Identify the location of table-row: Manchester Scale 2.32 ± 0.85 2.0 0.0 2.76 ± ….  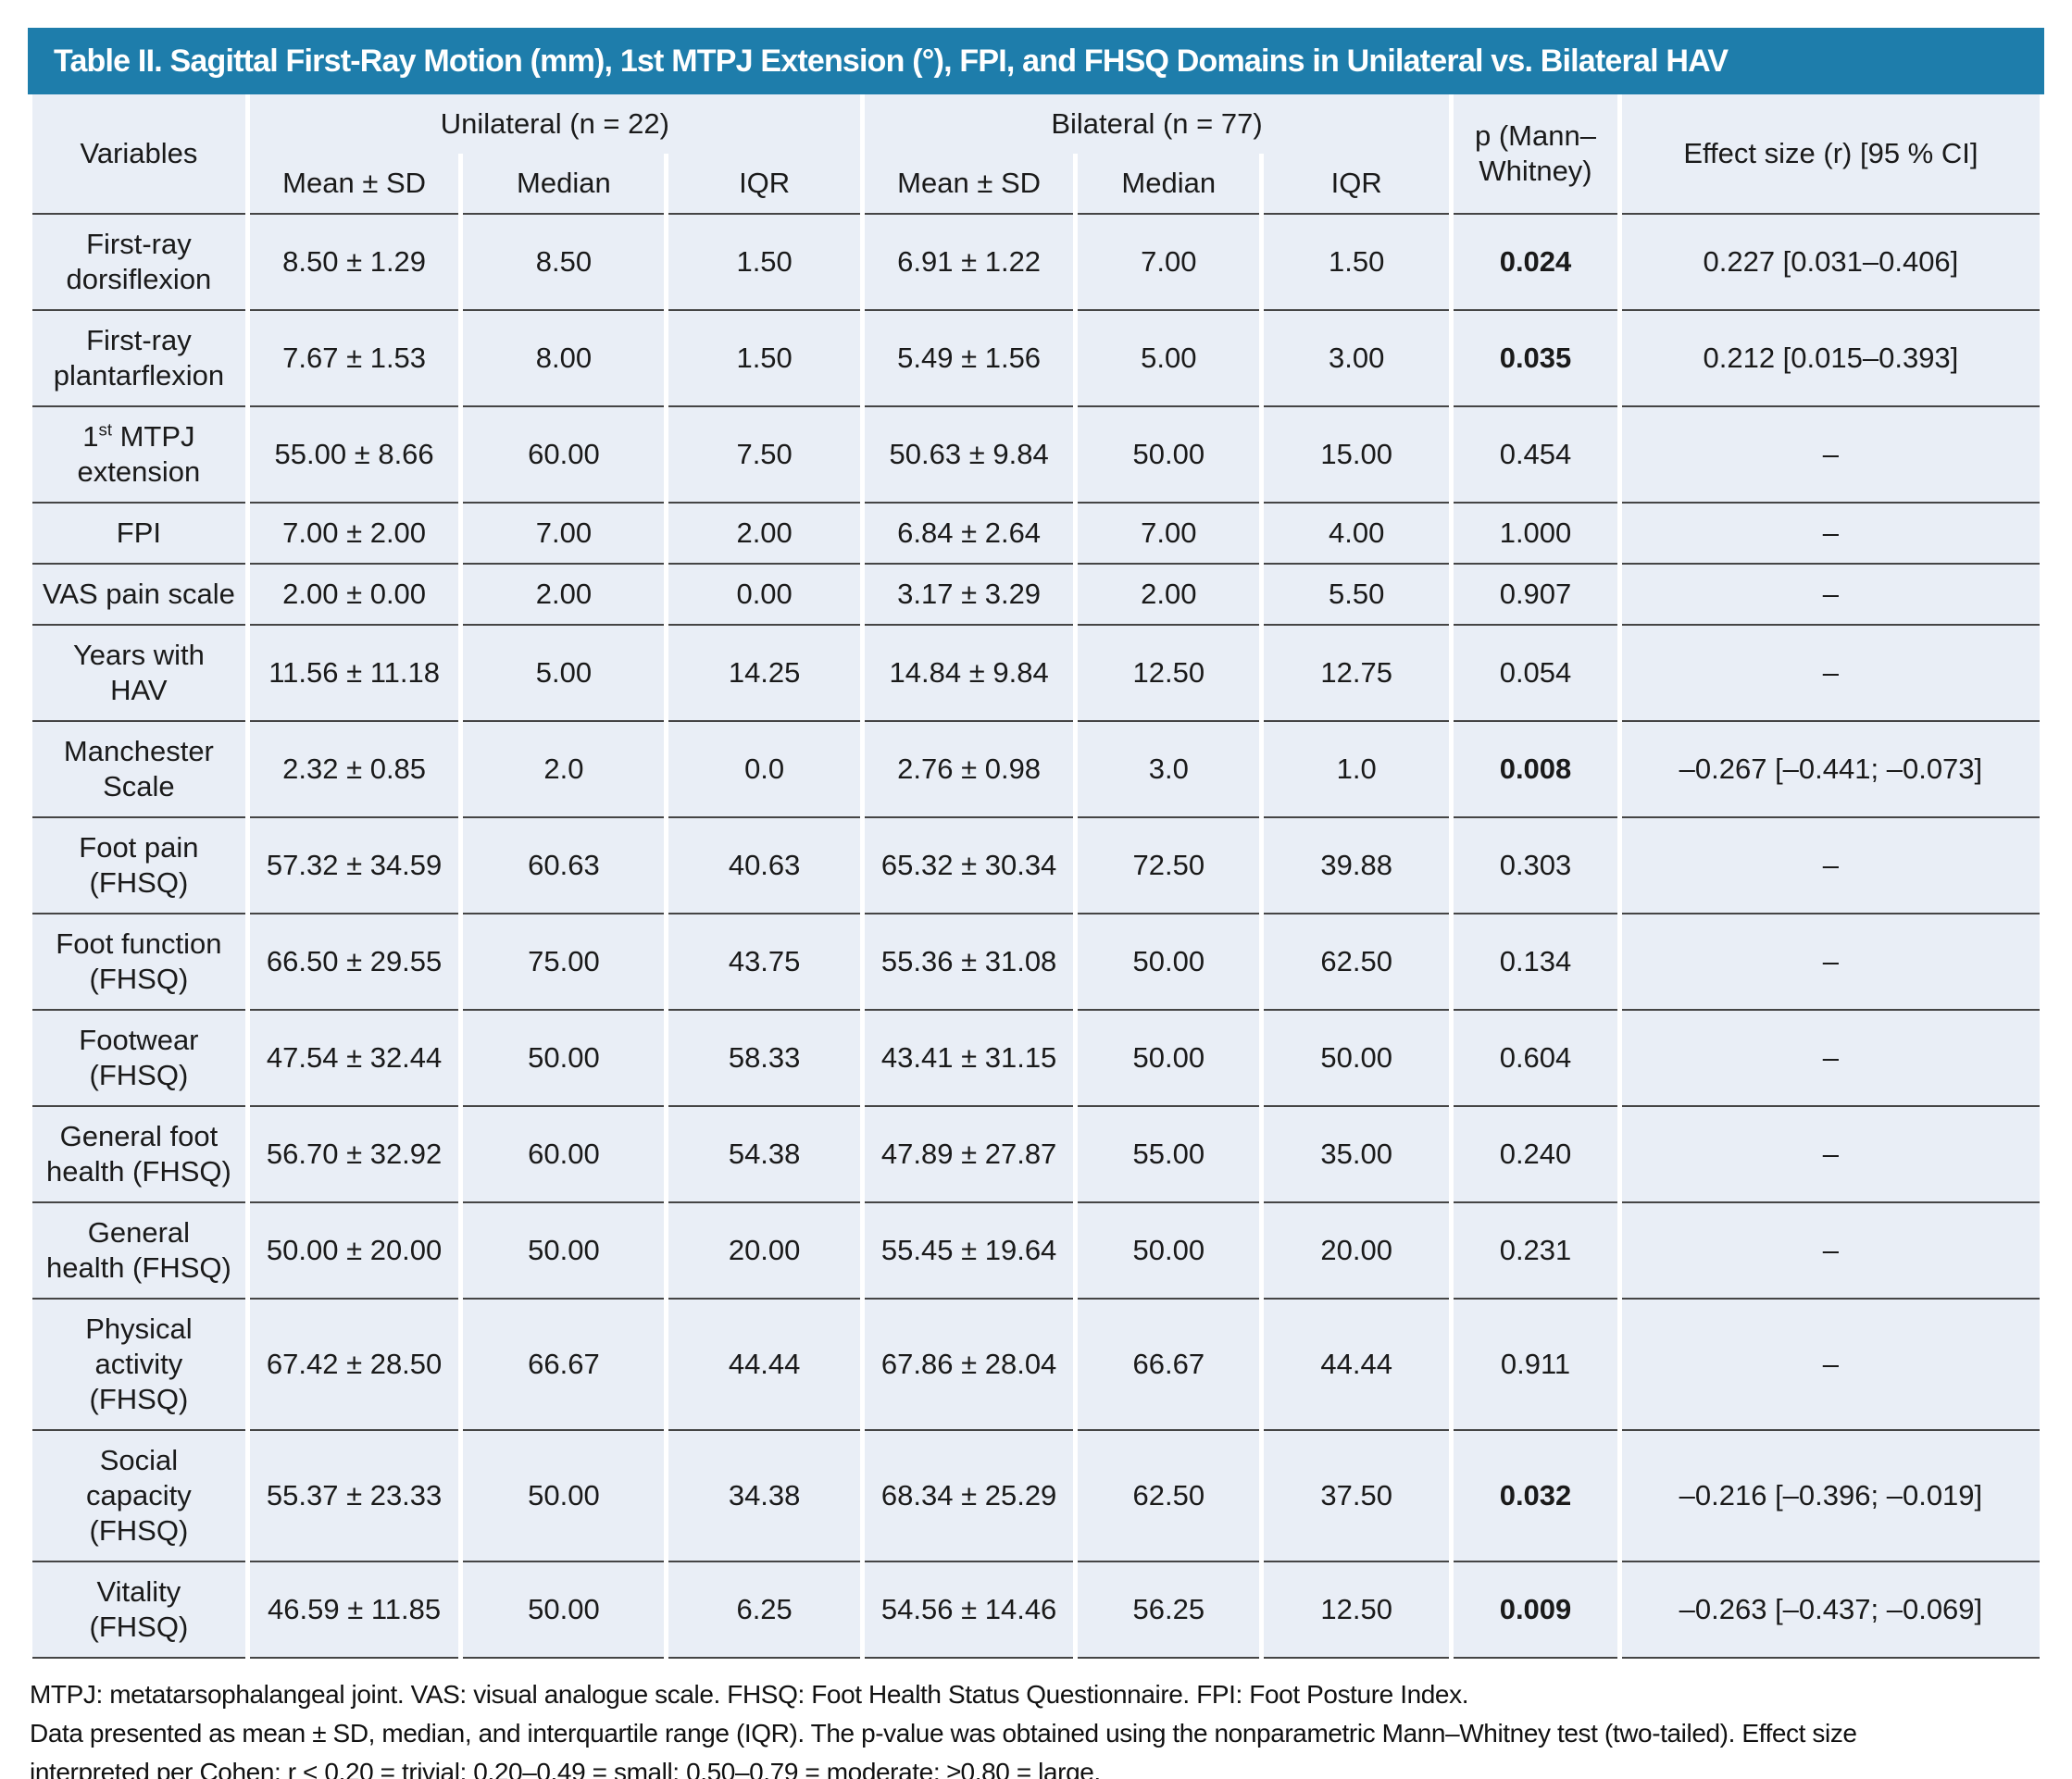
(1036, 770).